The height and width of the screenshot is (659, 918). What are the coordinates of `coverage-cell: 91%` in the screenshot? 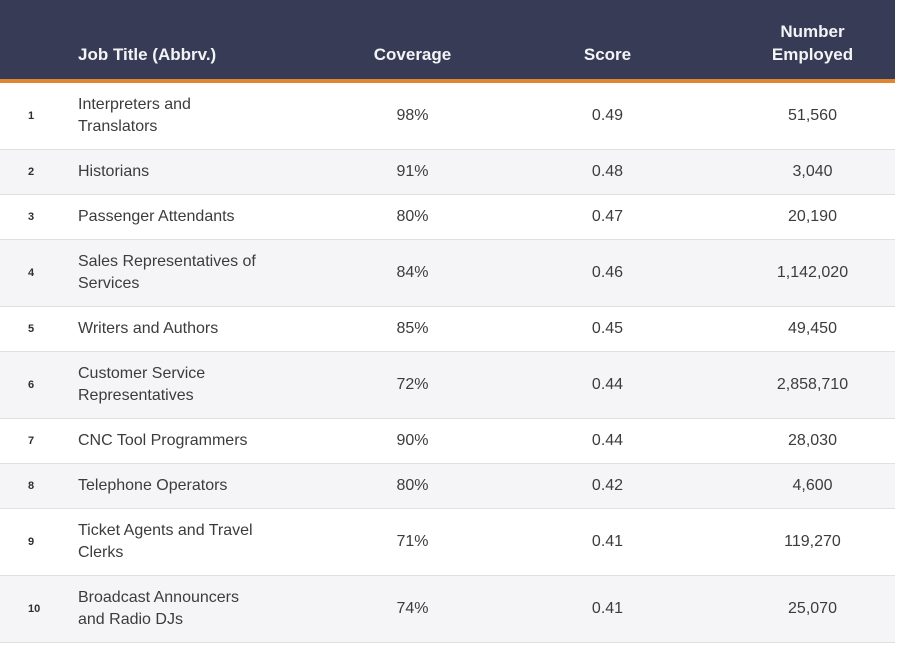 It's located at (412, 172).